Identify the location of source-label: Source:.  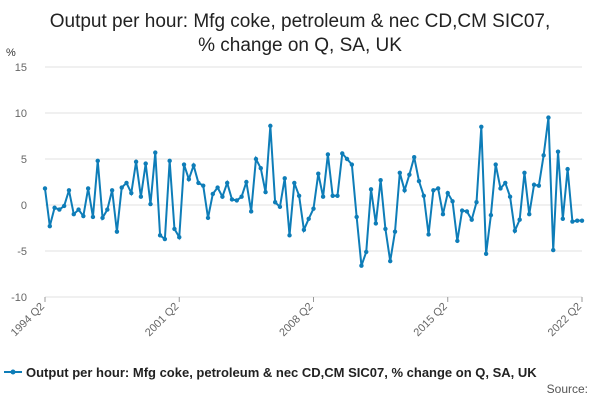
(567, 389).